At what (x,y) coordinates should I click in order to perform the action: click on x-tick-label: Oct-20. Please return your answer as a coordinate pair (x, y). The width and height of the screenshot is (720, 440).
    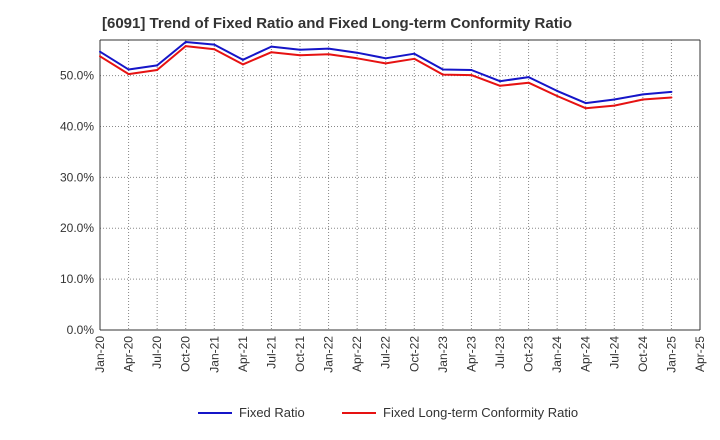
    Looking at the image, I should click on (186, 354).